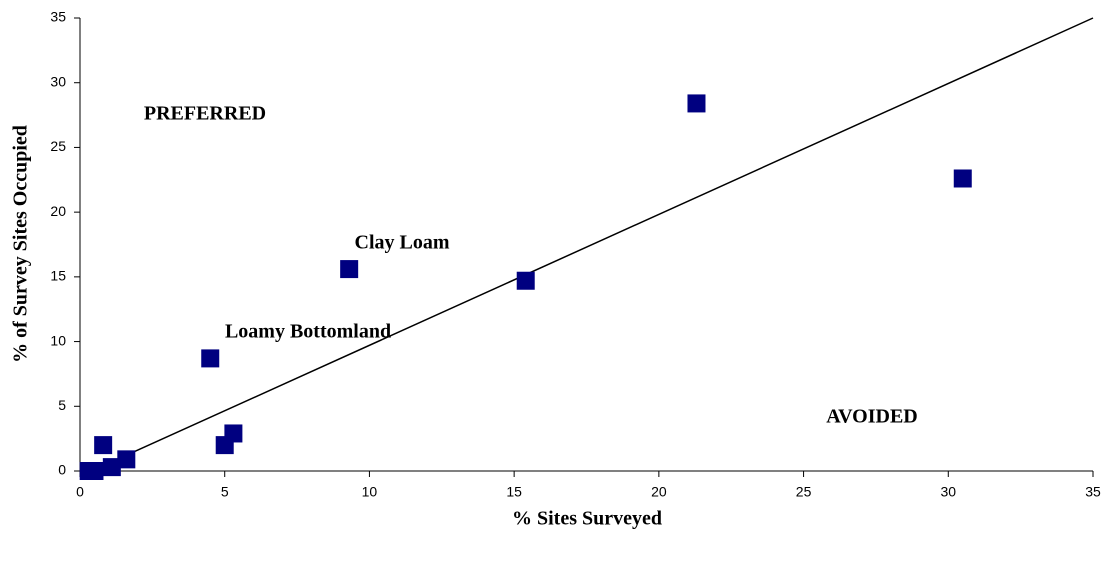  I want to click on x-tick-label: 35, so click(1093, 492).